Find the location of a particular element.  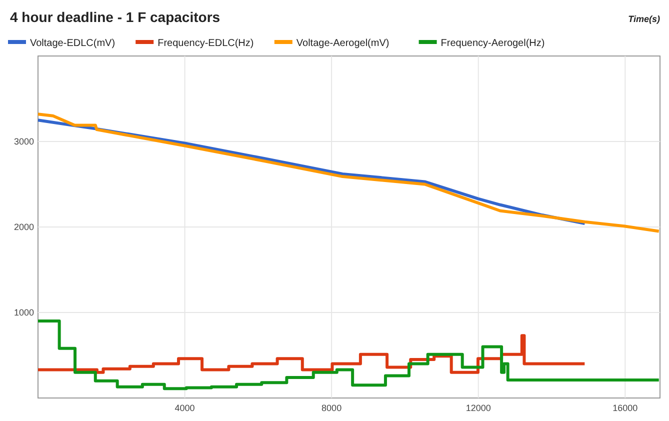

x-tick-label: 16000 is located at coordinates (625, 408).